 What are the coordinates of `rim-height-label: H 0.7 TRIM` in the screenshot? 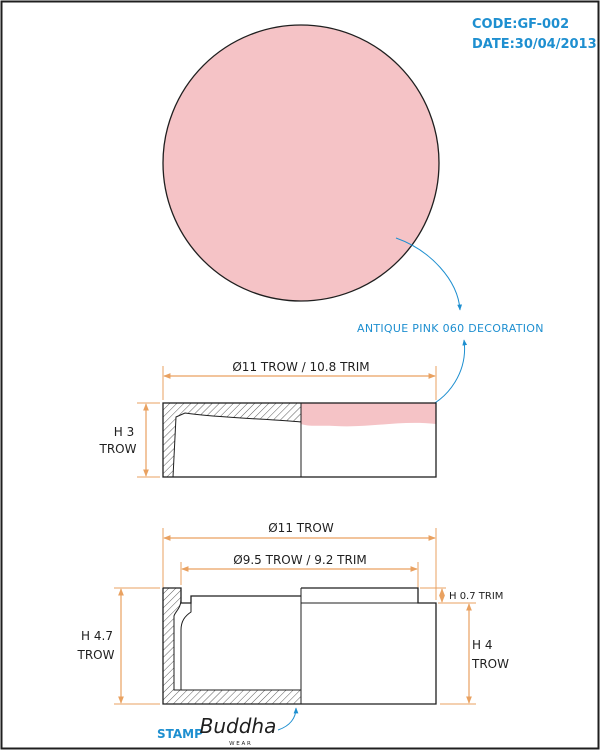 It's located at (476, 596).